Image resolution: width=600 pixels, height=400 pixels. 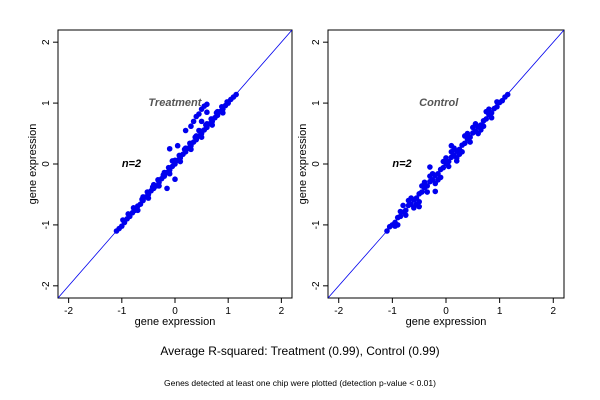 What do you see at coordinates (316, 42) in the screenshot?
I see `control-y-tick-label: 2` at bounding box center [316, 42].